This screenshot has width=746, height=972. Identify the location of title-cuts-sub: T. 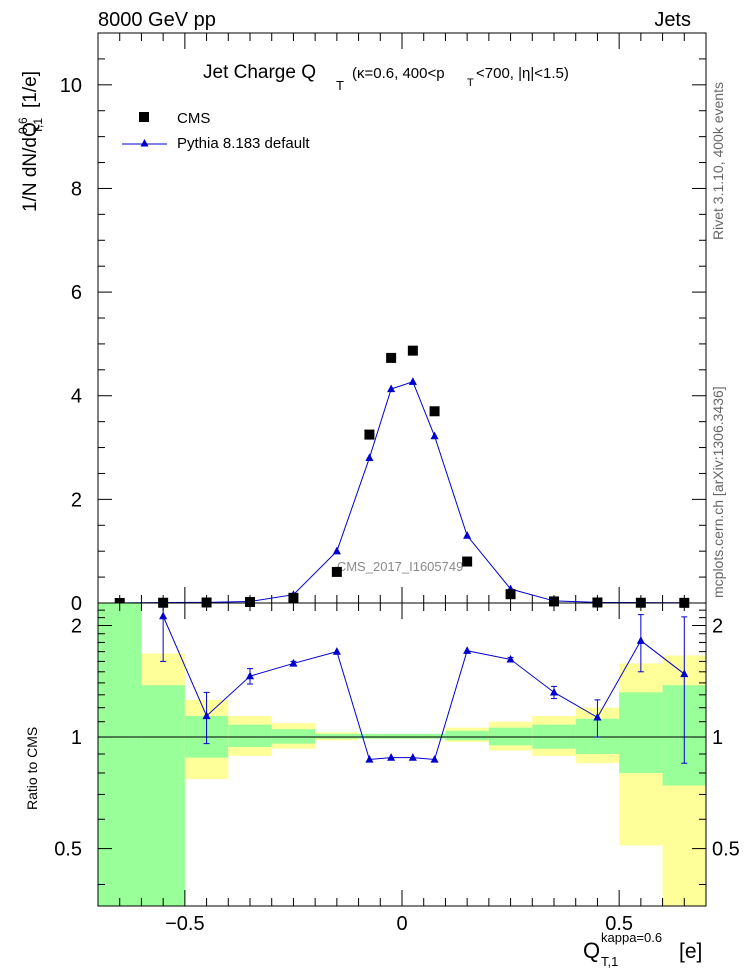
(470, 83).